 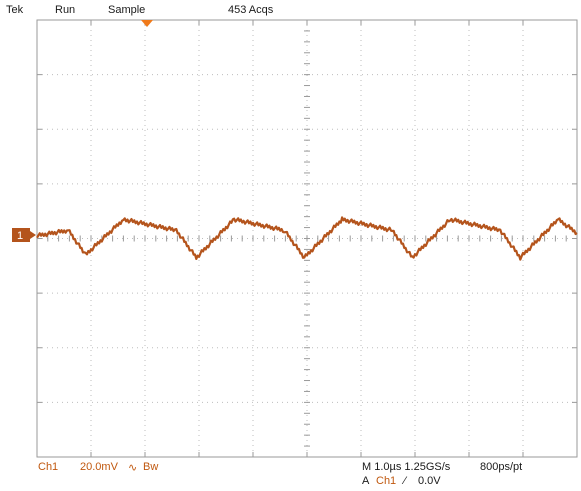 I want to click on channel-1-trace, so click(x=307, y=238).